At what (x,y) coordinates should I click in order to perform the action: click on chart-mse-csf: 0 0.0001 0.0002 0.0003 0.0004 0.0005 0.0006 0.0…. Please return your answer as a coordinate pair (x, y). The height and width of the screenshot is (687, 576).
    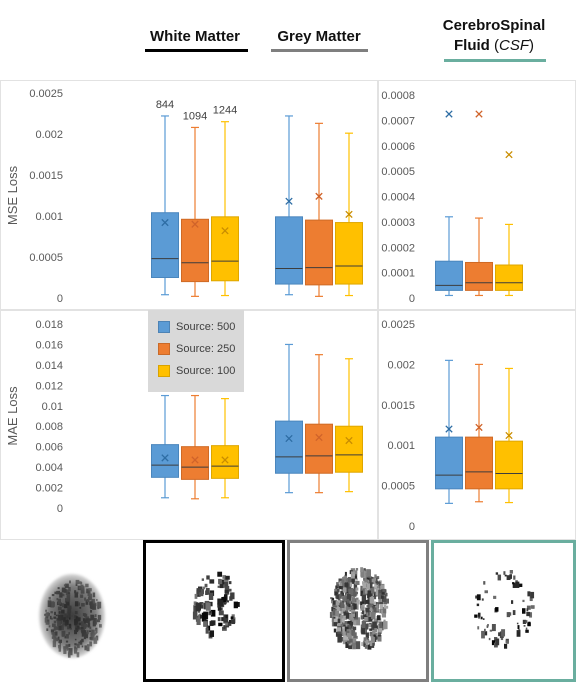
    Looking at the image, I should click on (452, 197).